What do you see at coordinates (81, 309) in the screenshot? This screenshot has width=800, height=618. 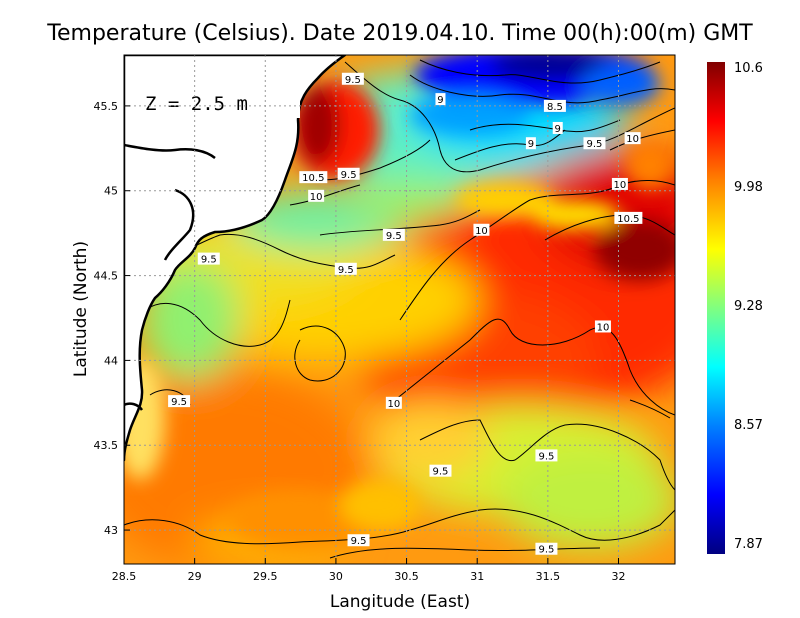 I see `y-axis-label: Latitude (North)` at bounding box center [81, 309].